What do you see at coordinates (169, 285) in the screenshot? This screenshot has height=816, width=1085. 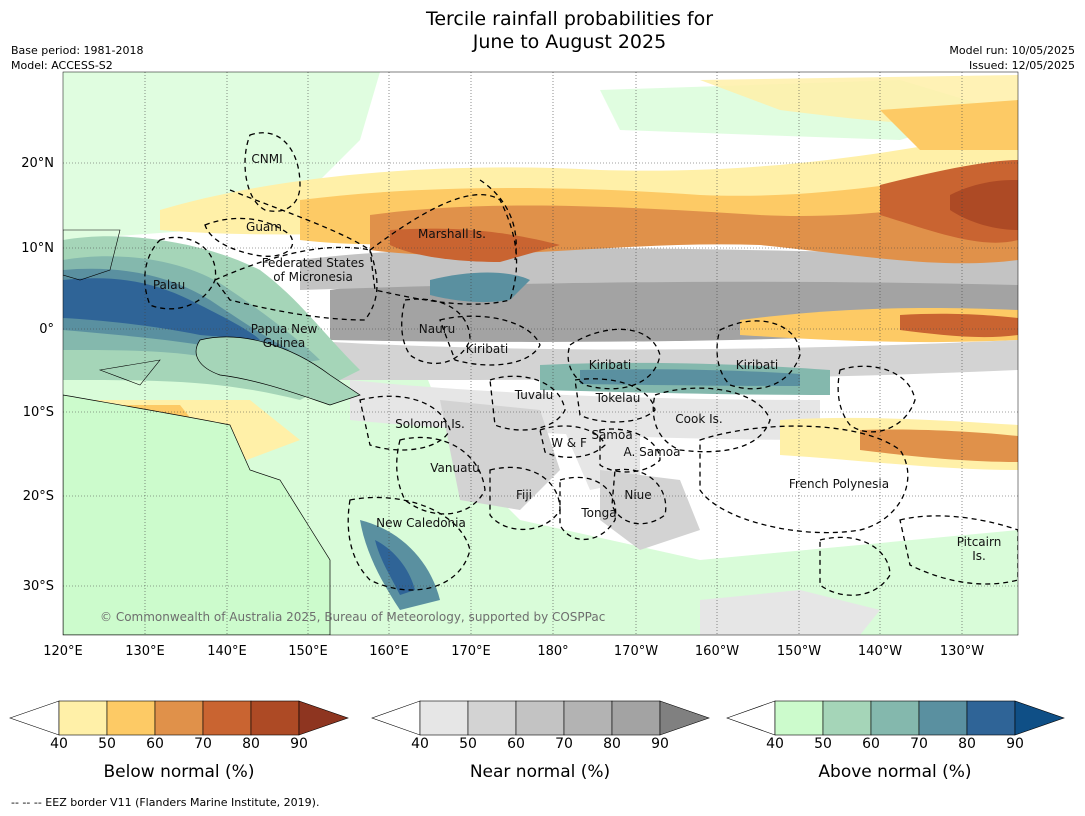 I see `place-label-palau: Palau` at bounding box center [169, 285].